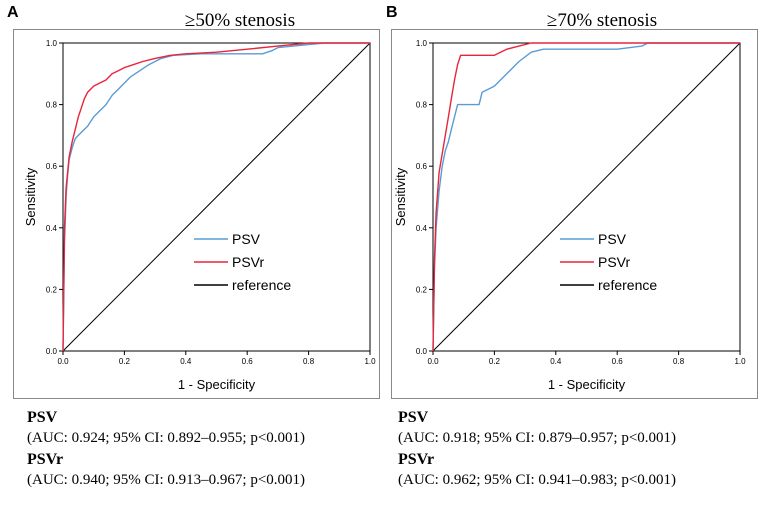 This screenshot has height=507, width=765. Describe the element at coordinates (618, 361) in the screenshot. I see `panel-b-x-tick-label: 0.6` at that location.